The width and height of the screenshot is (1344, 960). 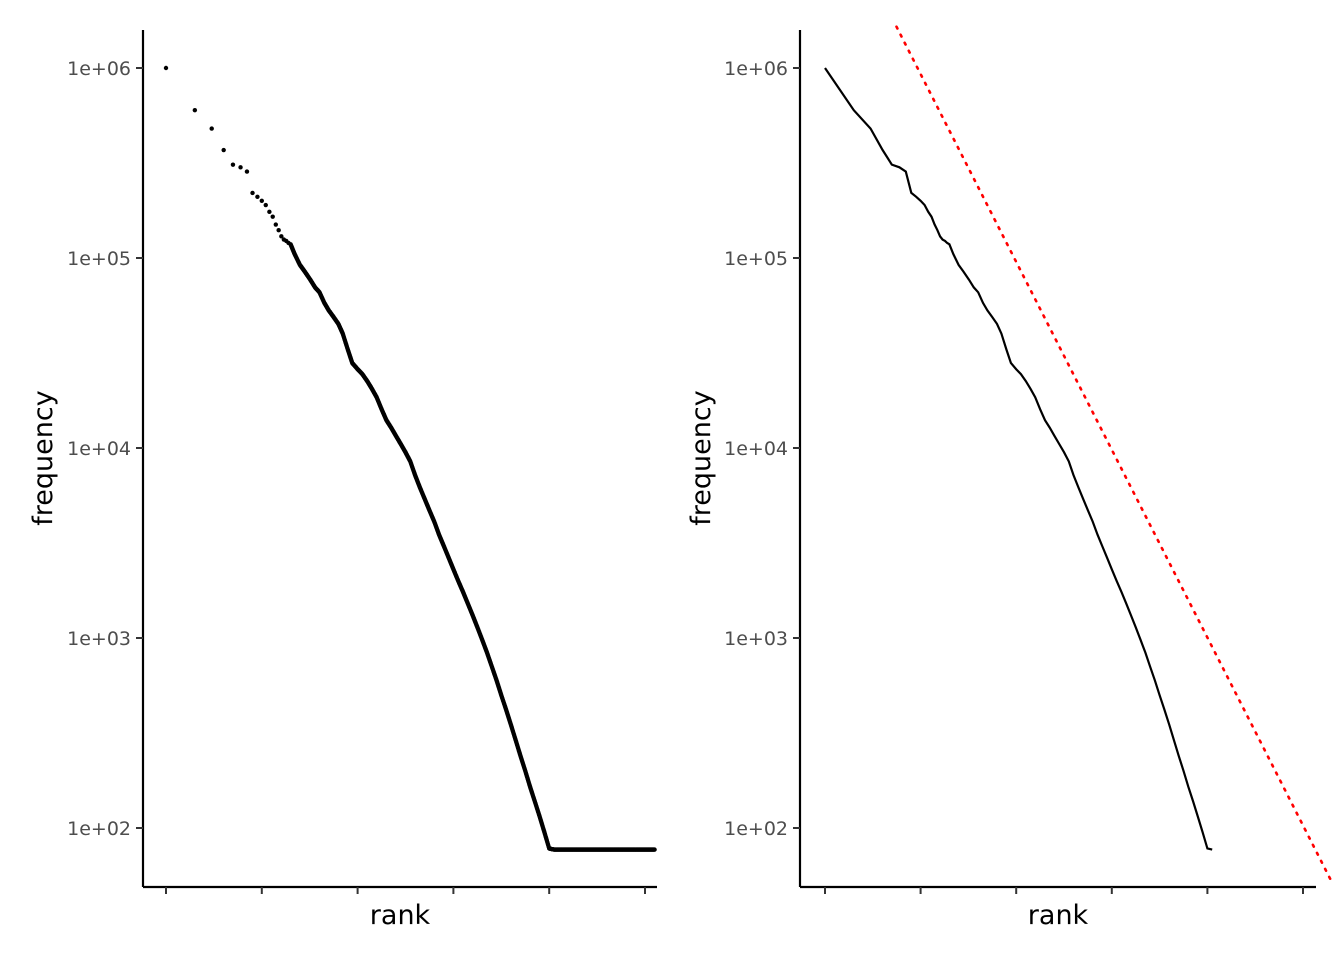 What do you see at coordinates (756, 449) in the screenshot?
I see `right-y-tick-label: 1e+04` at bounding box center [756, 449].